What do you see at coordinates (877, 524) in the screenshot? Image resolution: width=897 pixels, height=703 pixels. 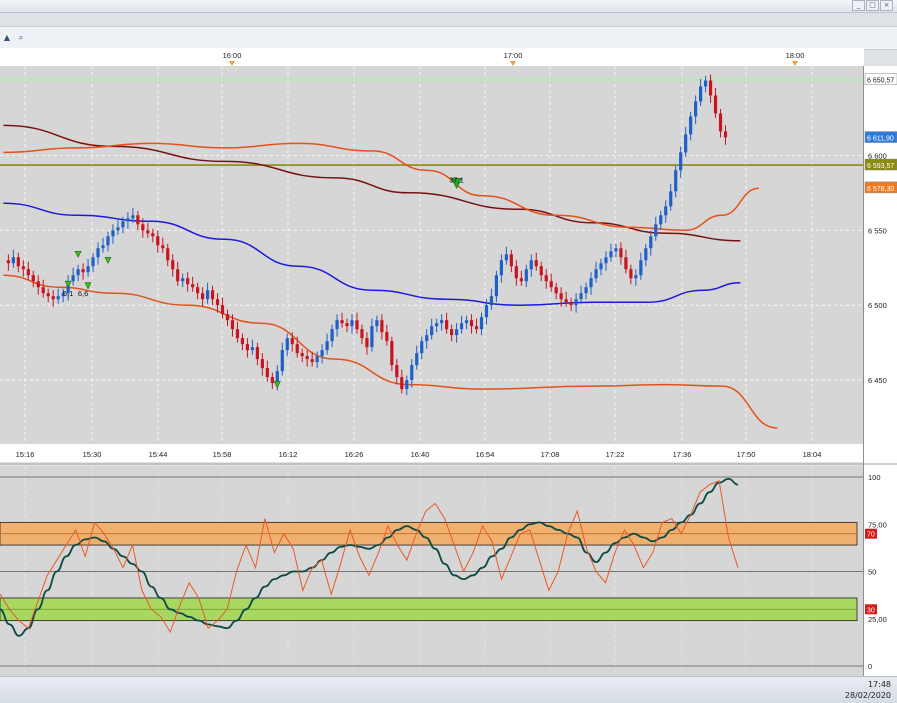 I see `osc-tick-label: 75,00` at bounding box center [877, 524].